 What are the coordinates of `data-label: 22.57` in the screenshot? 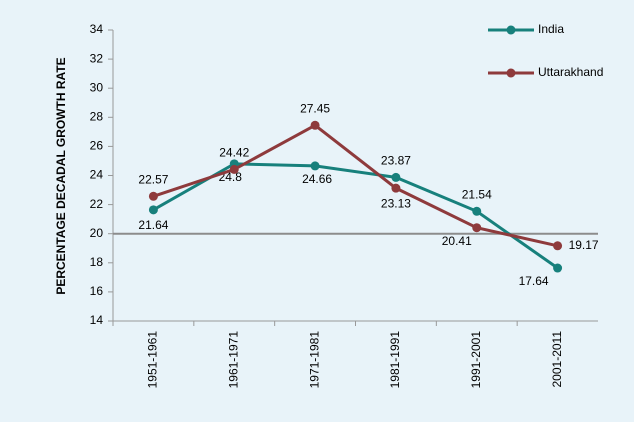 It's located at (153, 179).